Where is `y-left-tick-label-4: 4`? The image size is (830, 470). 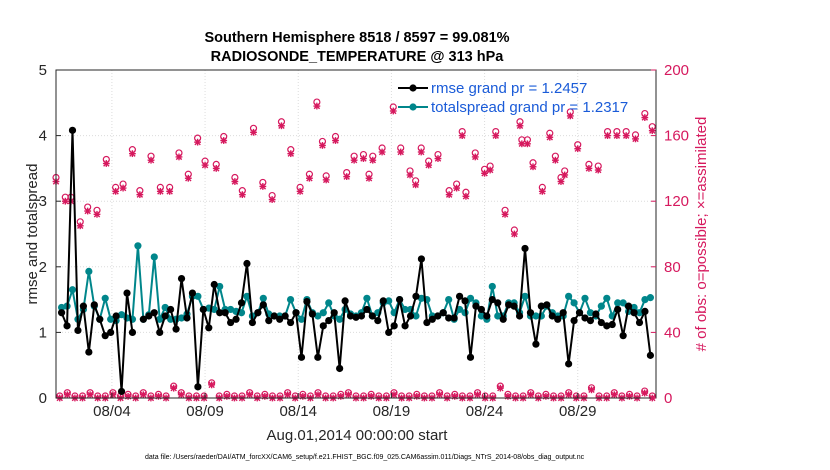
y-left-tick-label-4: 4 is located at coordinates (43, 136).